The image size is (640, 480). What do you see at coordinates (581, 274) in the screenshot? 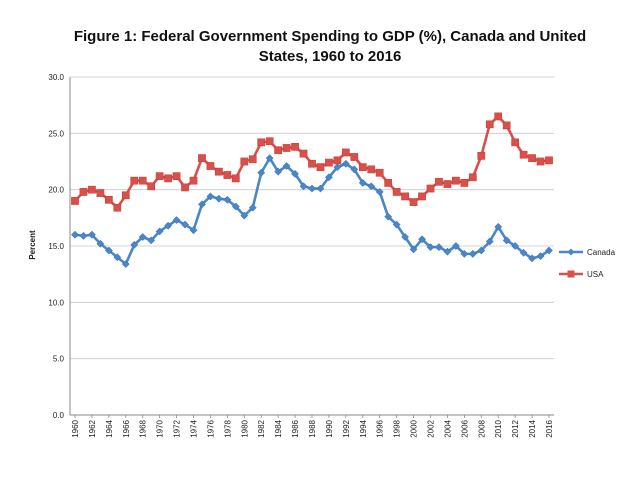
I see `legend-item: USA` at bounding box center [581, 274].